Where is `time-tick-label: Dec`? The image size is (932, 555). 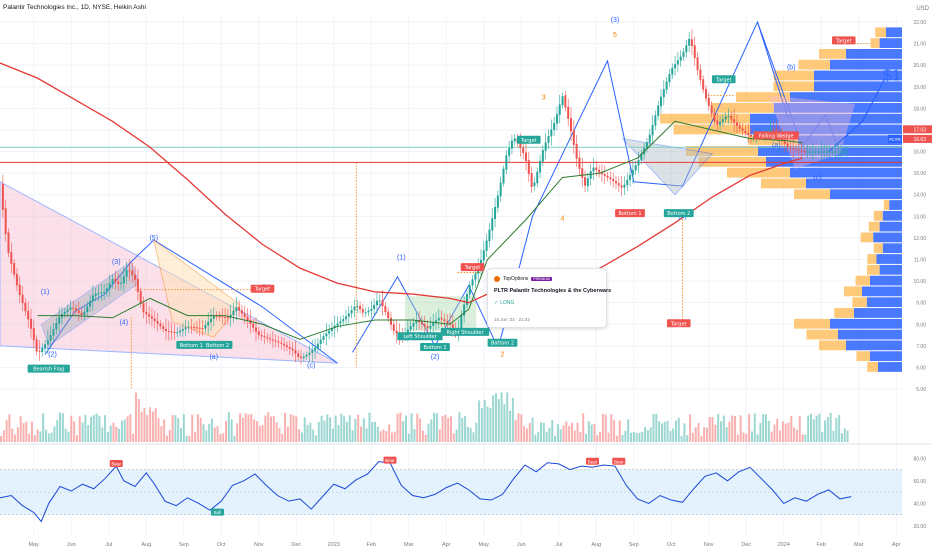
time-tick-label: Dec is located at coordinates (746, 545).